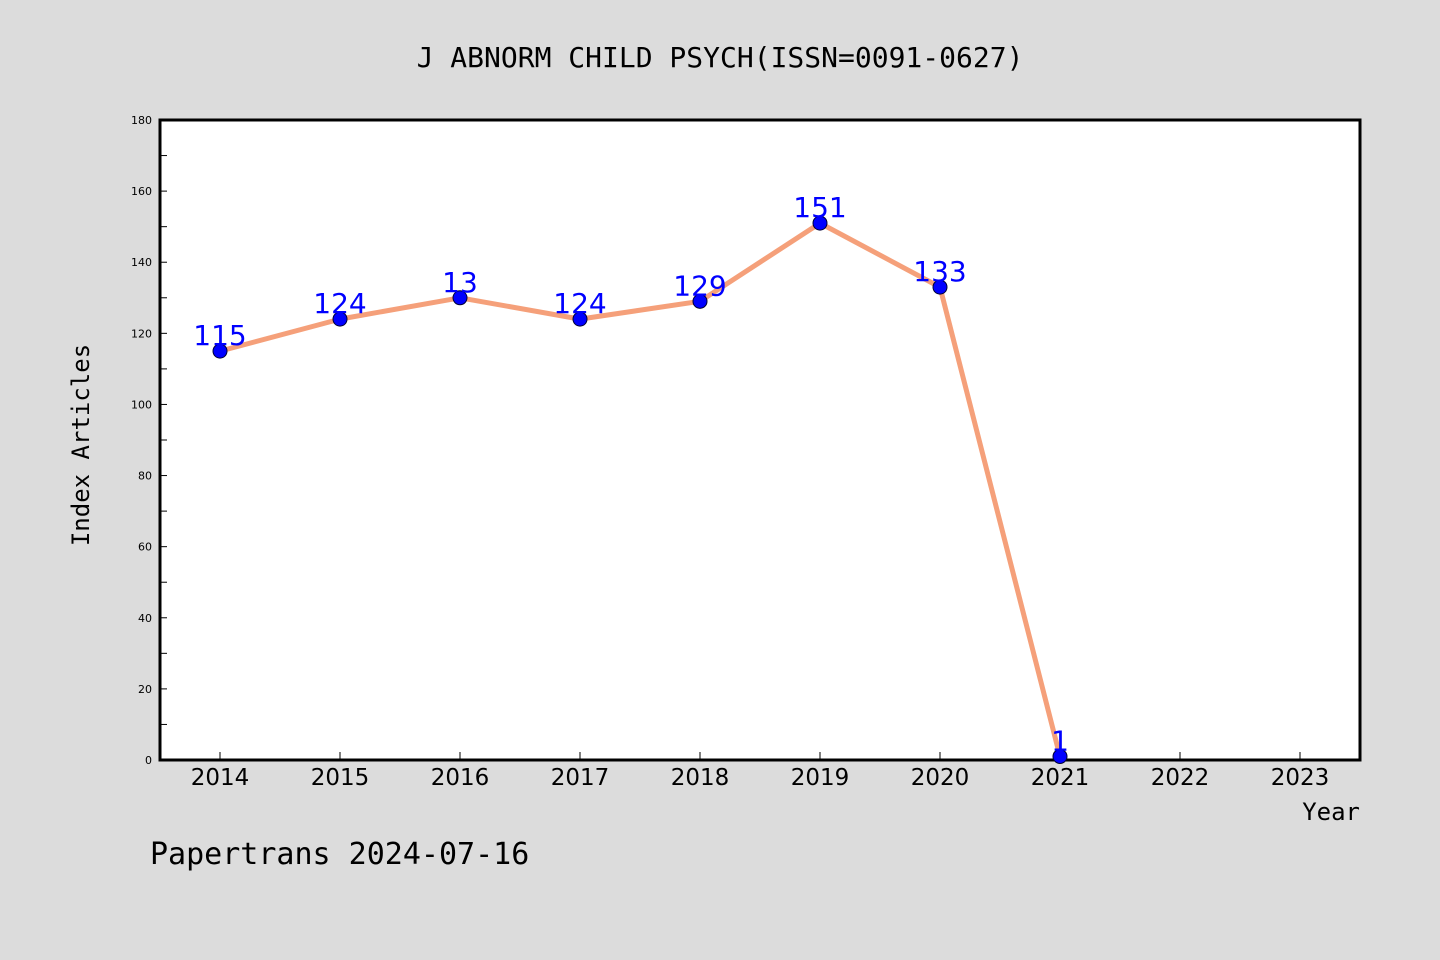 This screenshot has height=960, width=1440. What do you see at coordinates (145, 547) in the screenshot?
I see `y-tick-label: 60` at bounding box center [145, 547].